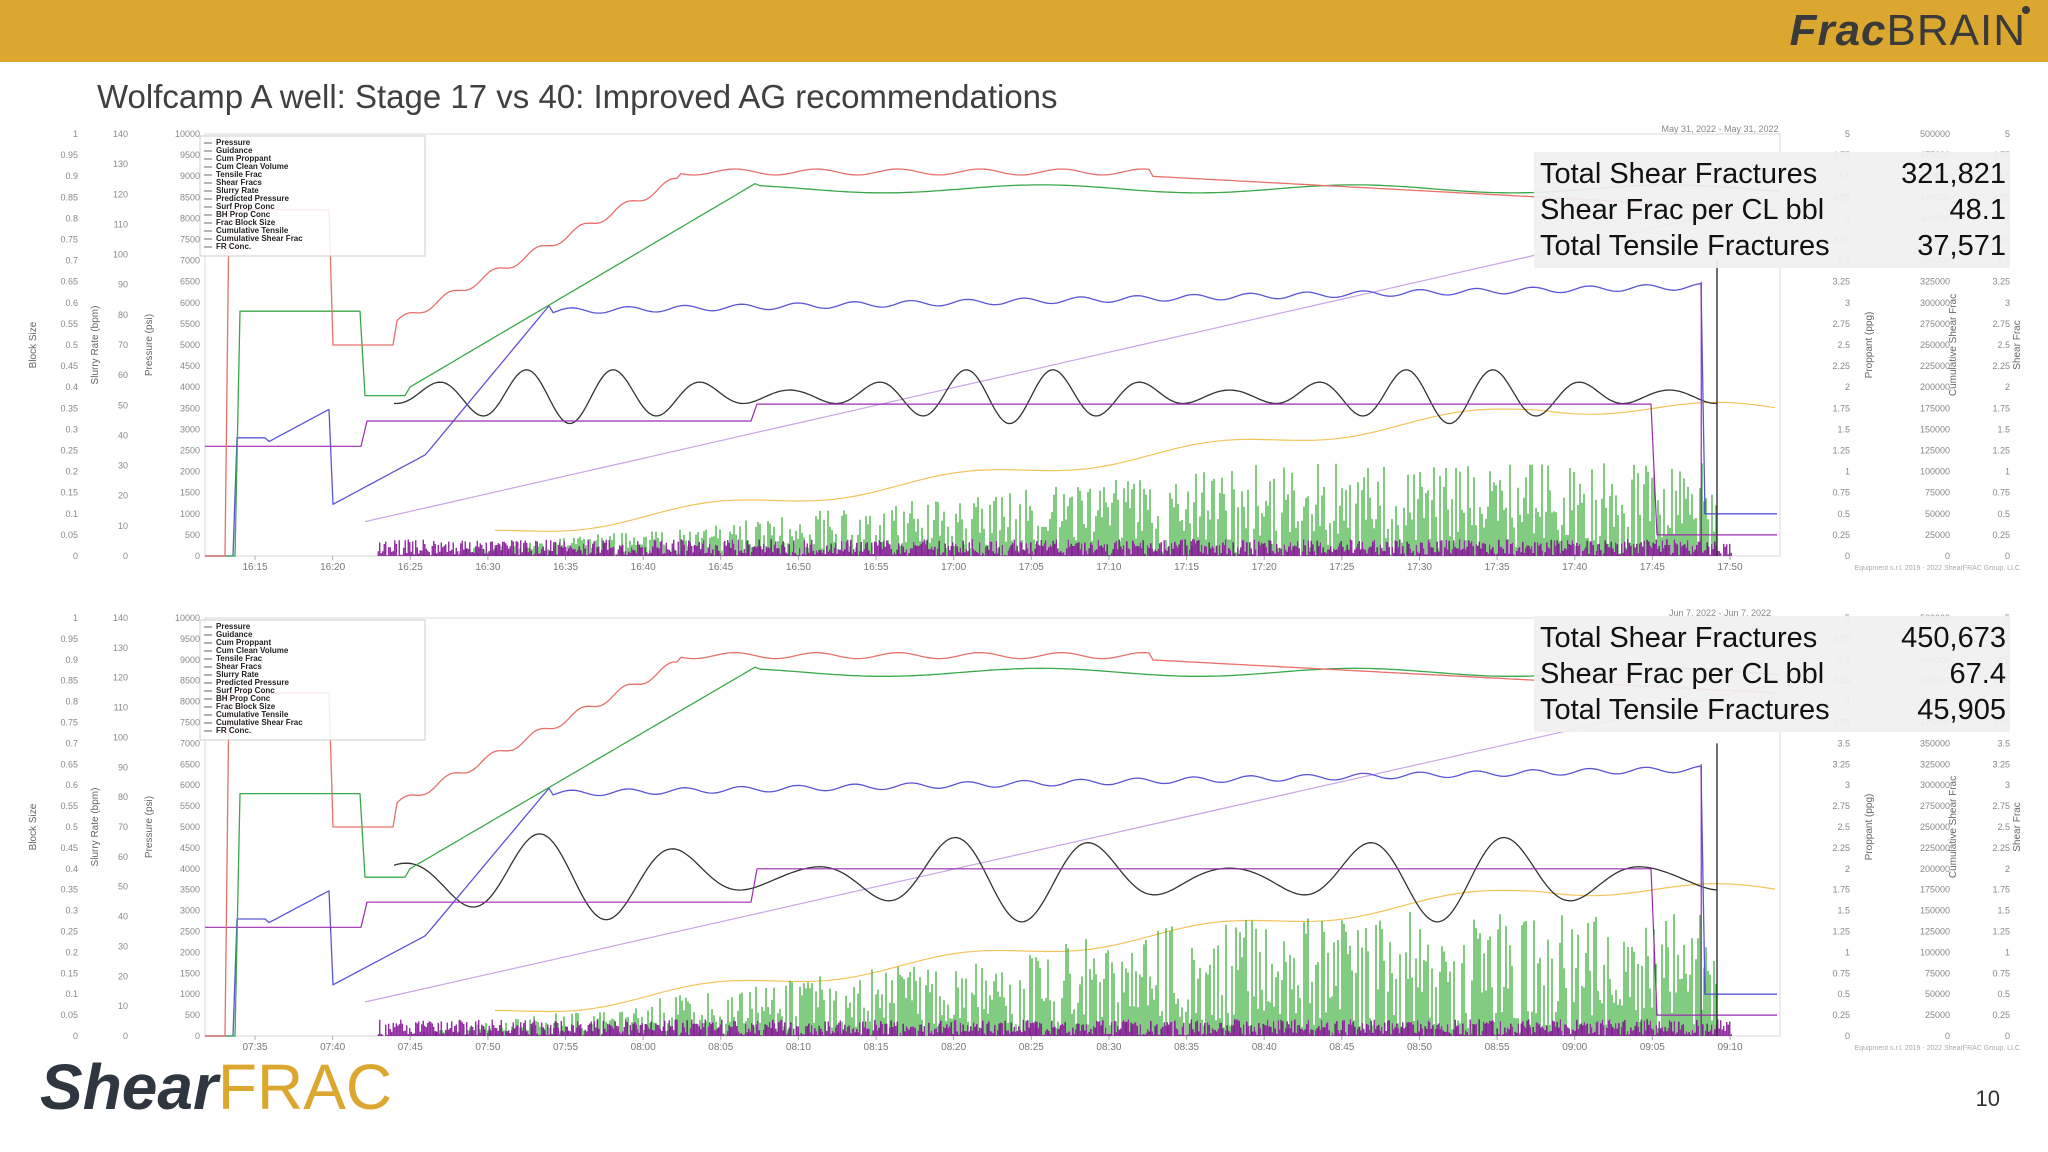 The height and width of the screenshot is (1152, 2048). I want to click on block-size-axis-tick: 1, so click(75, 618).